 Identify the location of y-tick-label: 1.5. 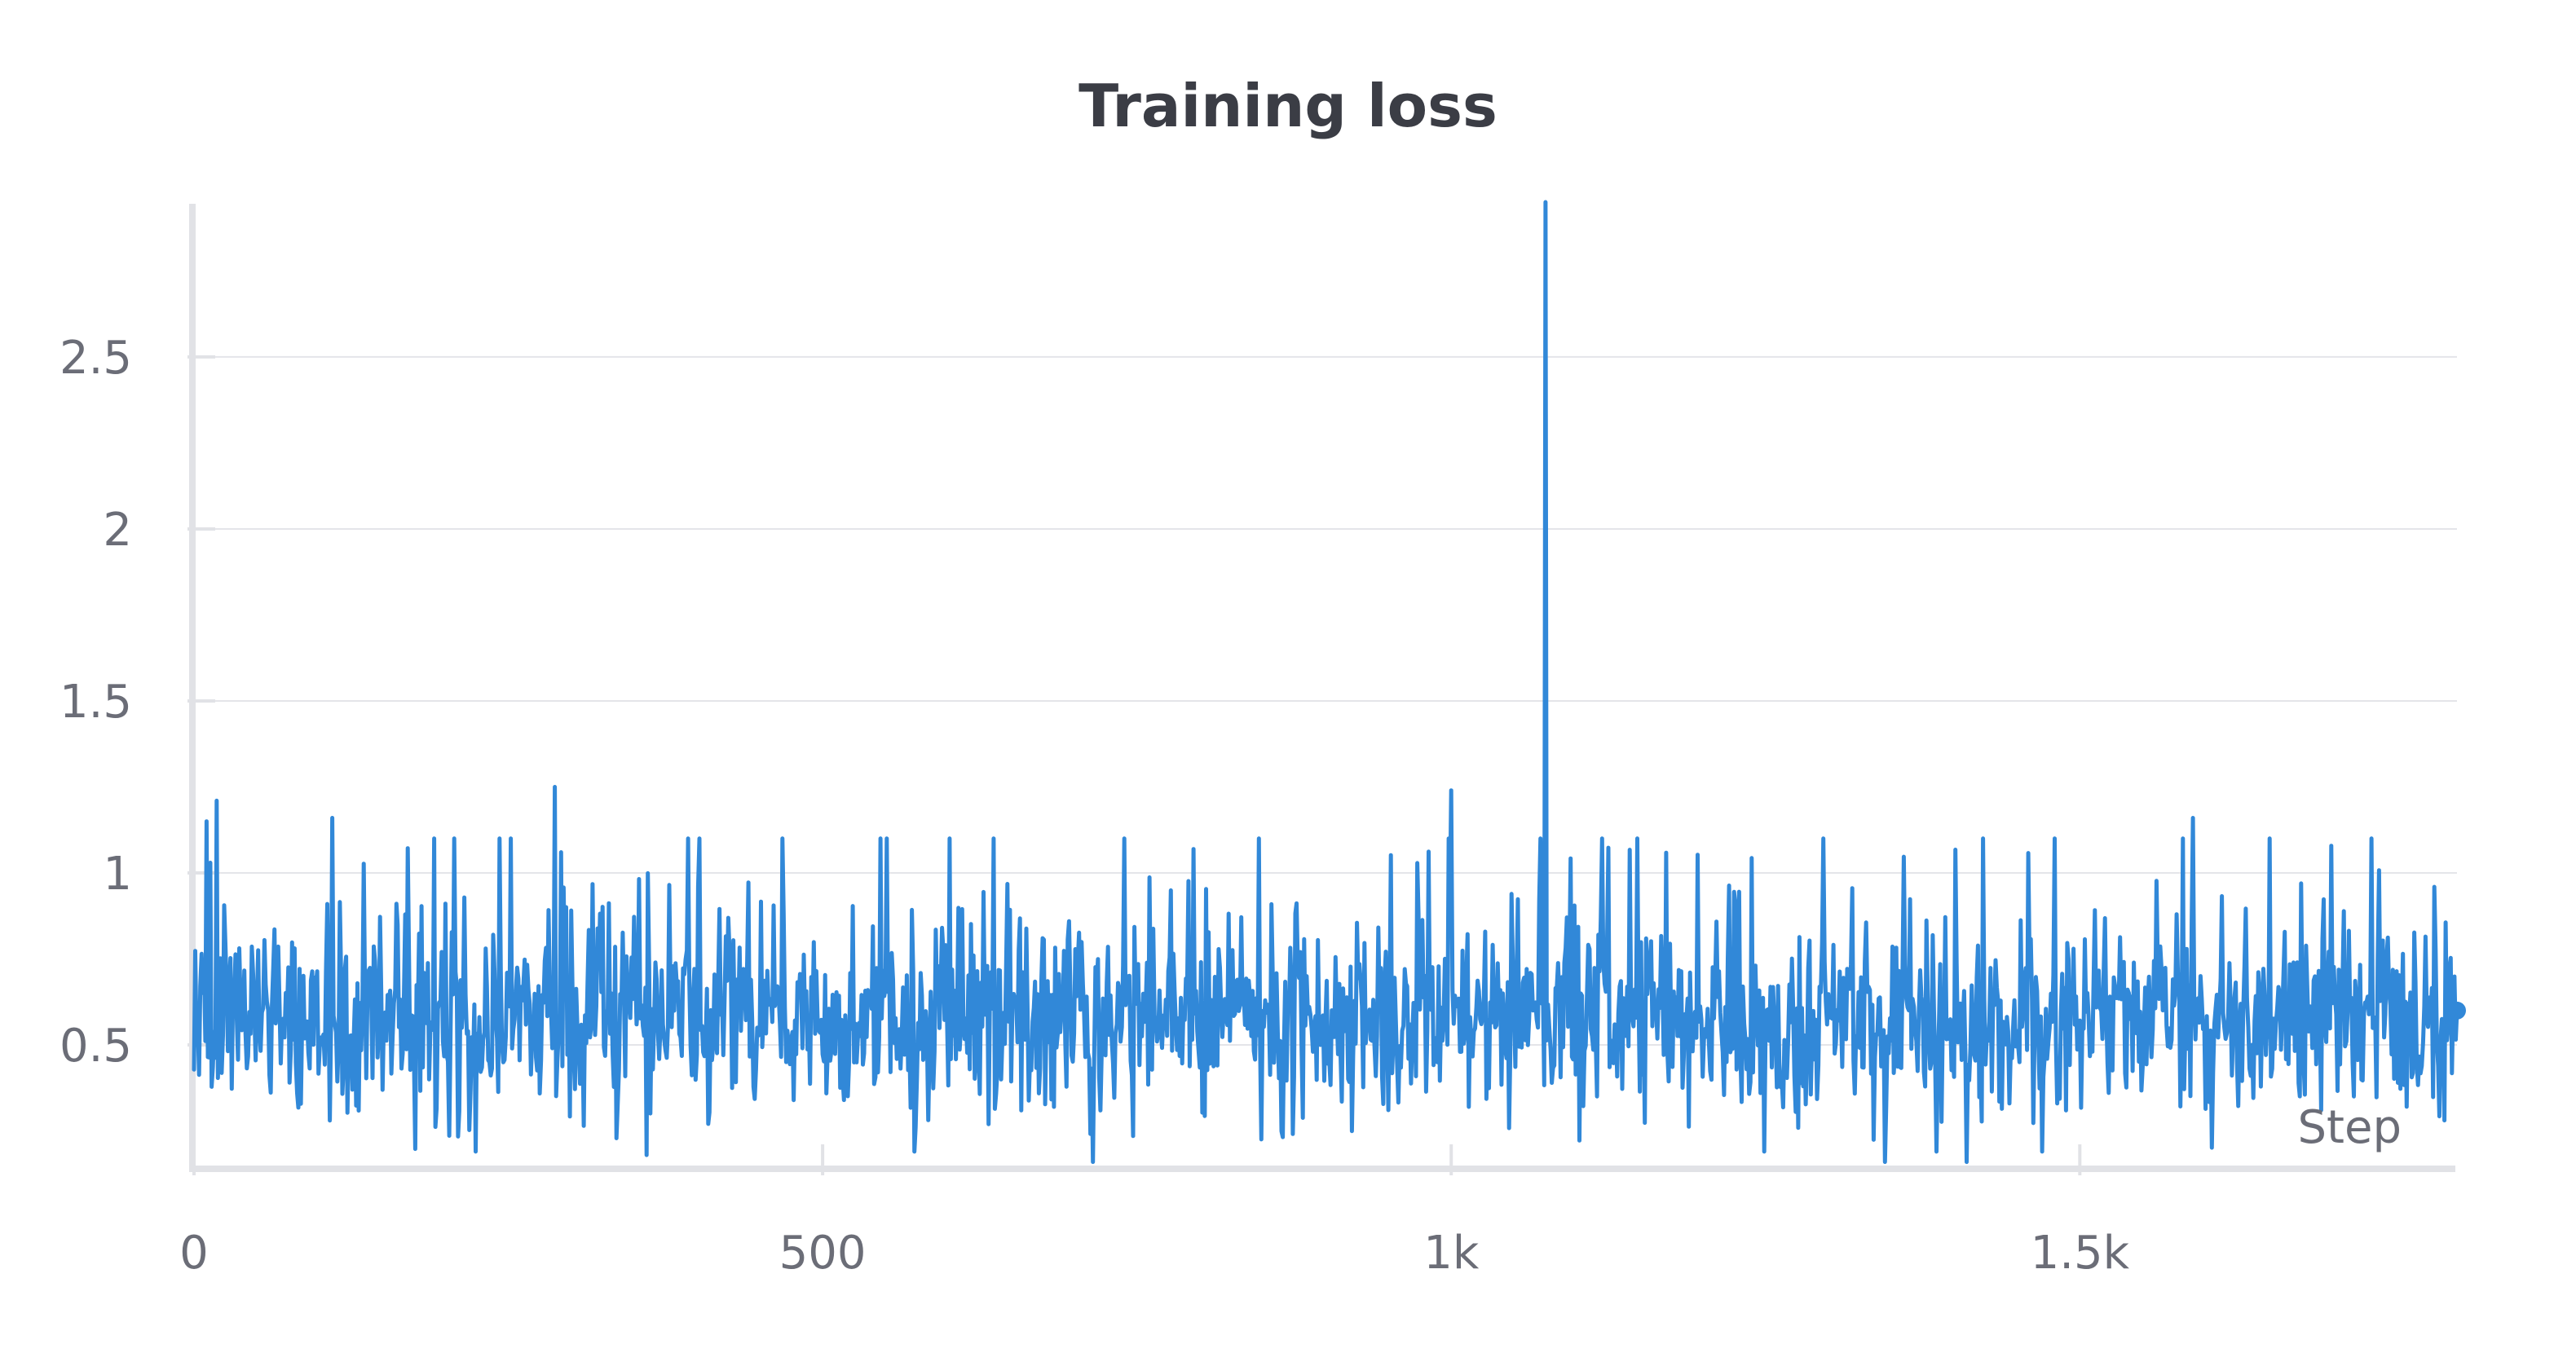
(96, 702).